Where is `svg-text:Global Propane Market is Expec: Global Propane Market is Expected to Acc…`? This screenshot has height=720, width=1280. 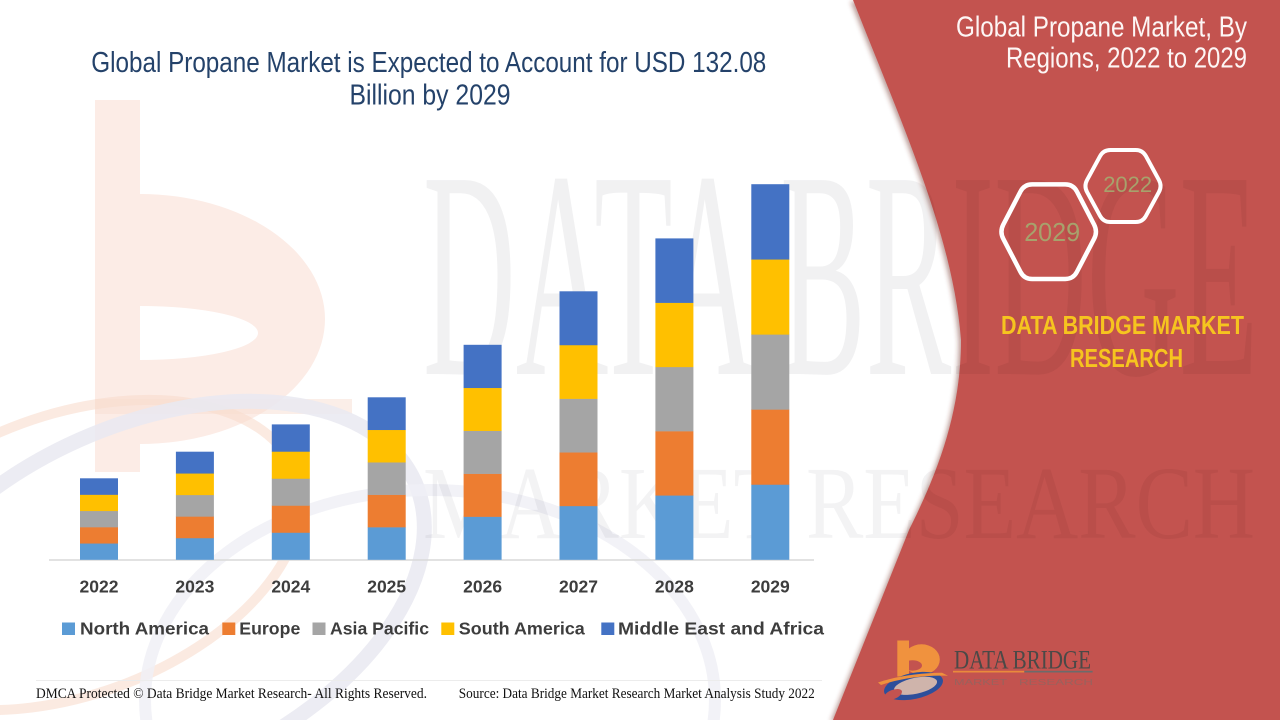
svg-text:Global Propane Market is Expec: Global Propane Market is Expected to Acc… is located at coordinates (428, 63).